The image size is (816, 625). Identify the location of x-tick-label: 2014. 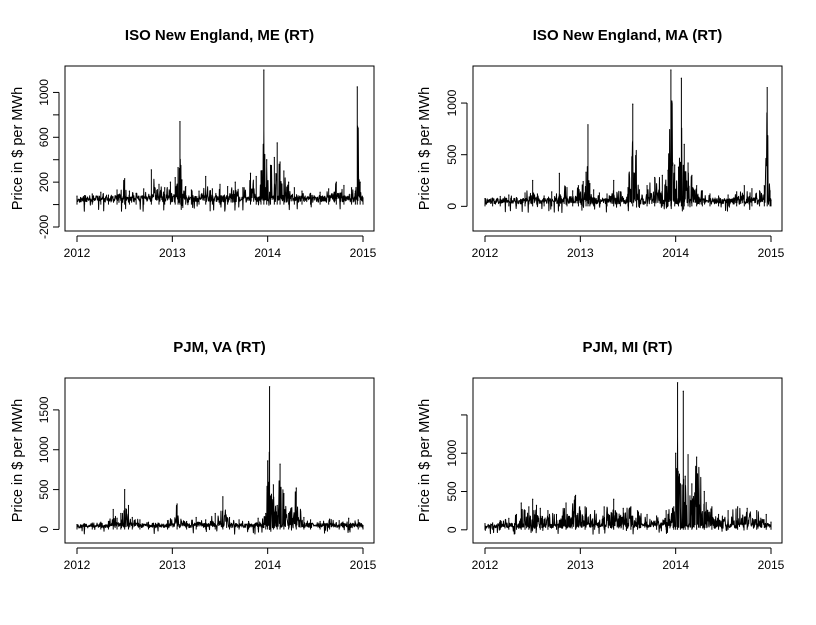
(267, 565).